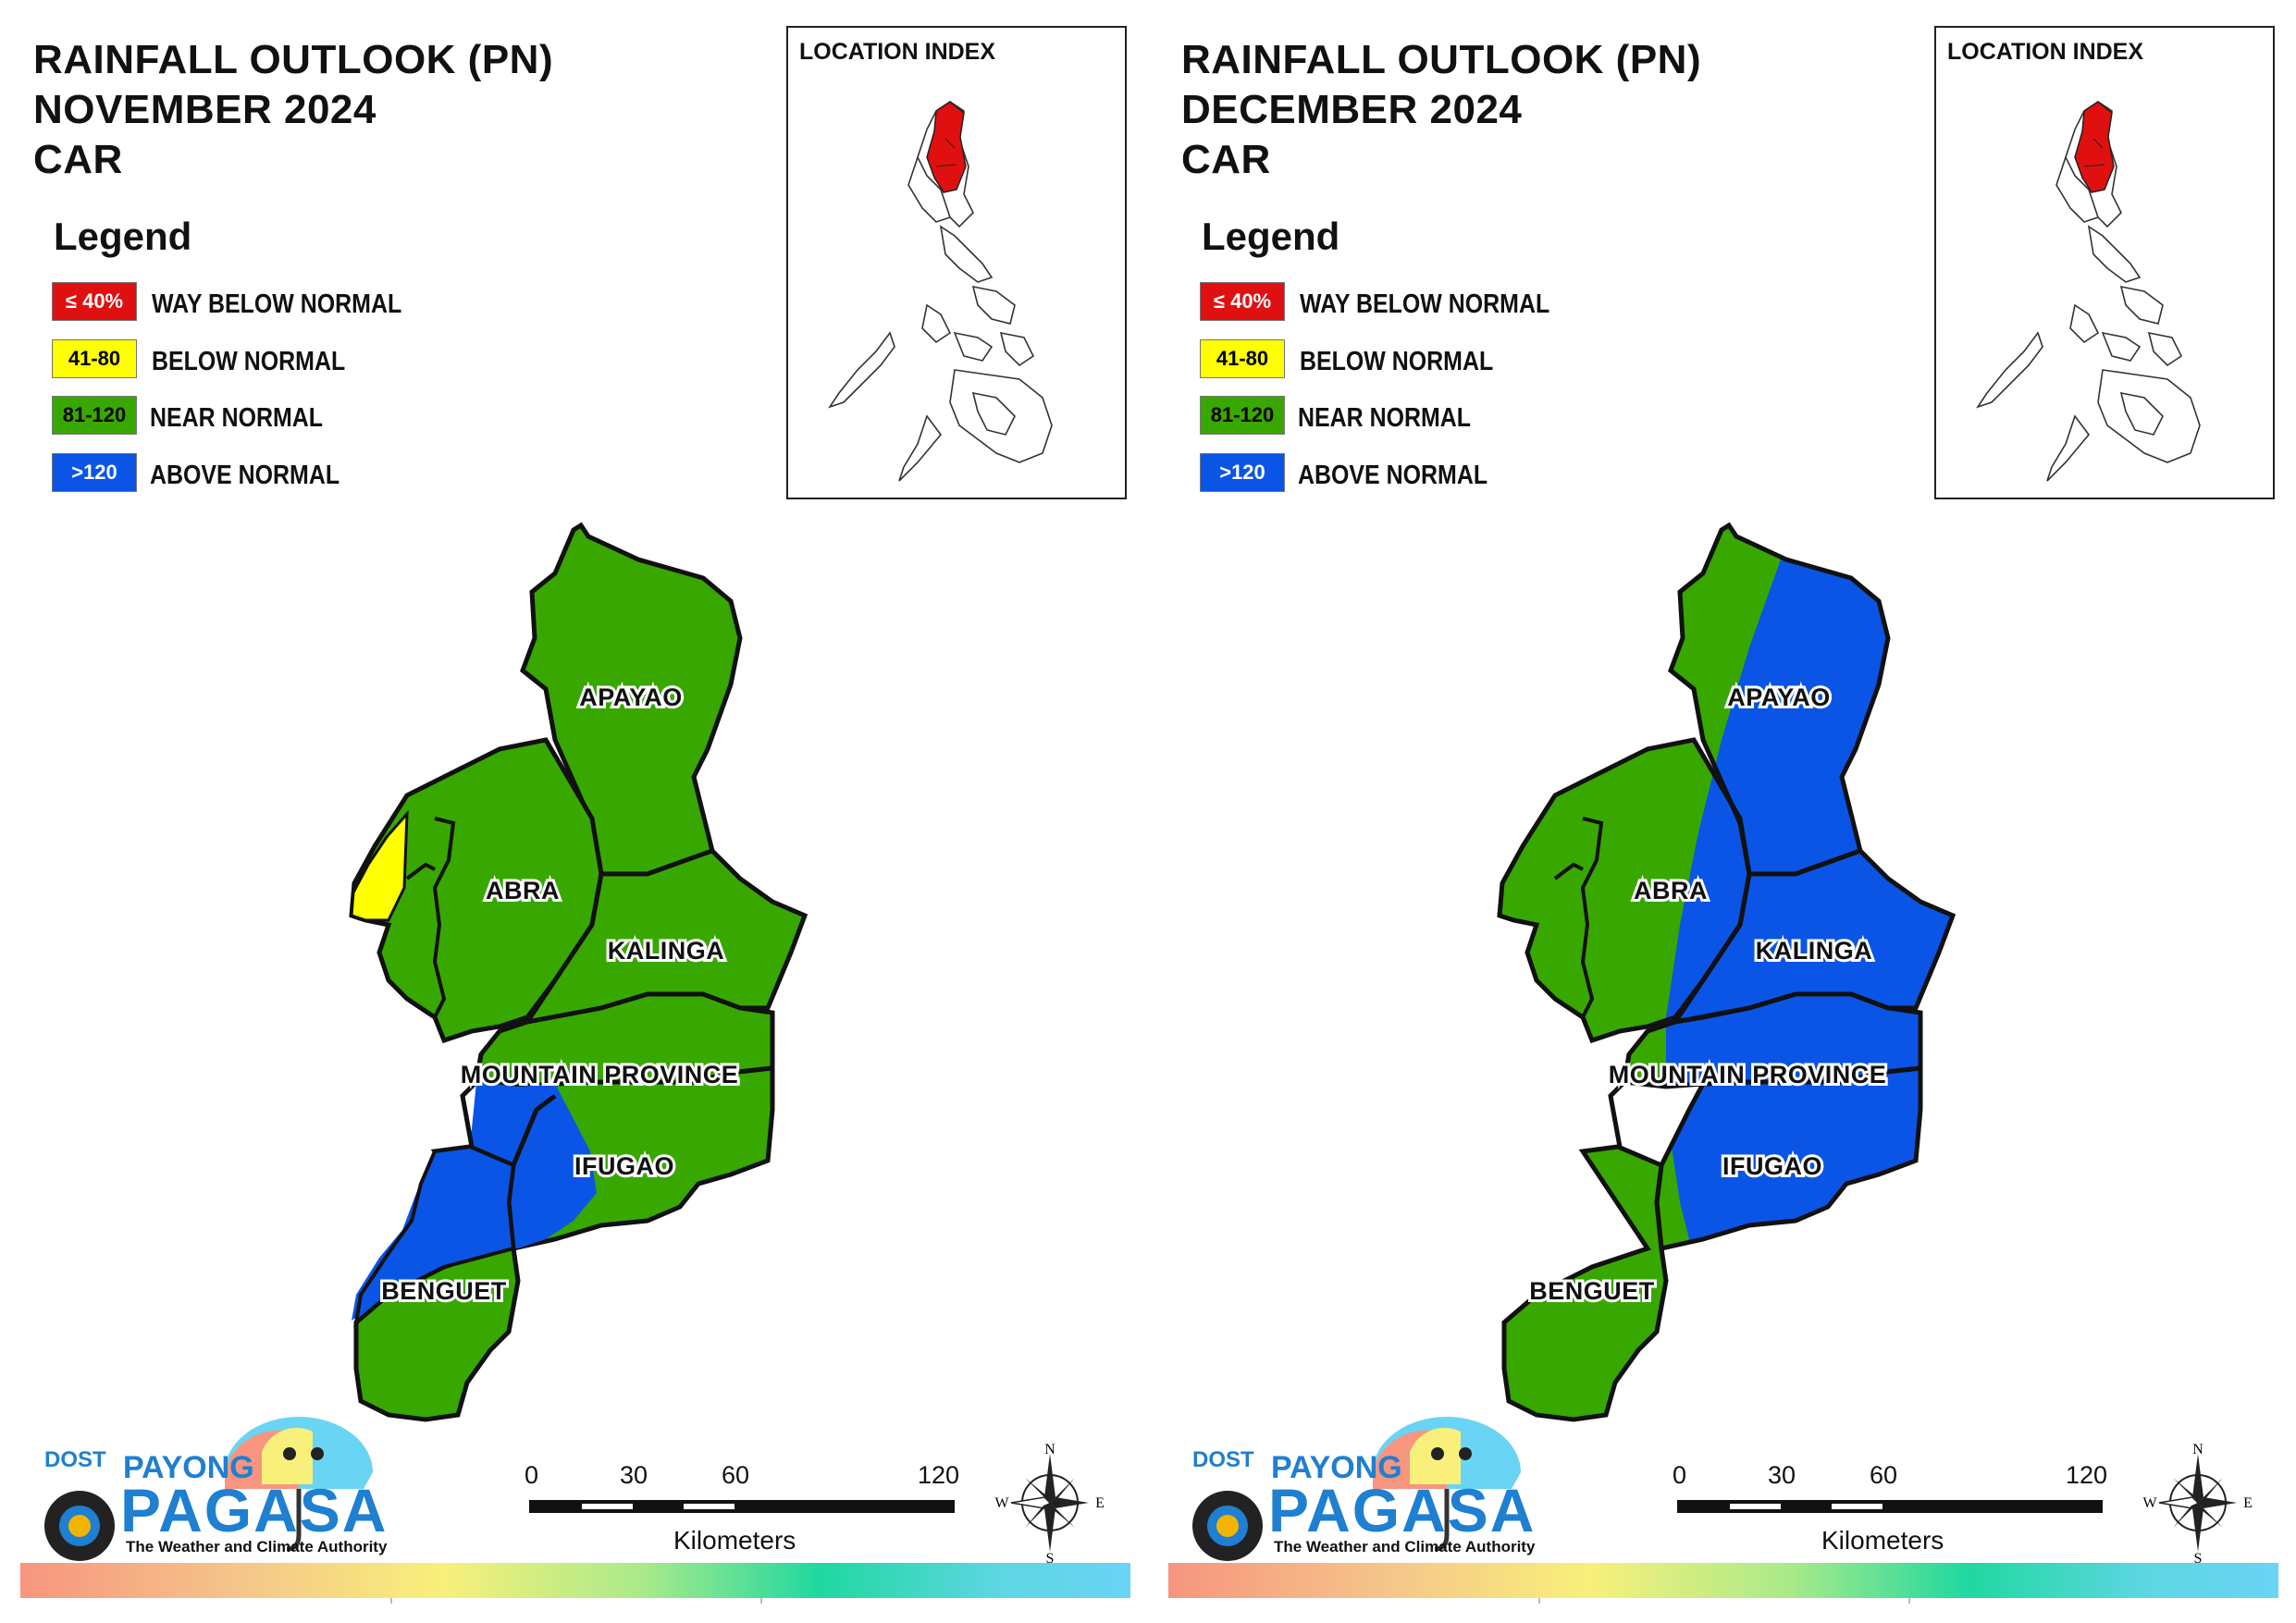 The height and width of the screenshot is (1623, 2296). I want to click on title-line-2: DECEMBER 2024, so click(1352, 109).